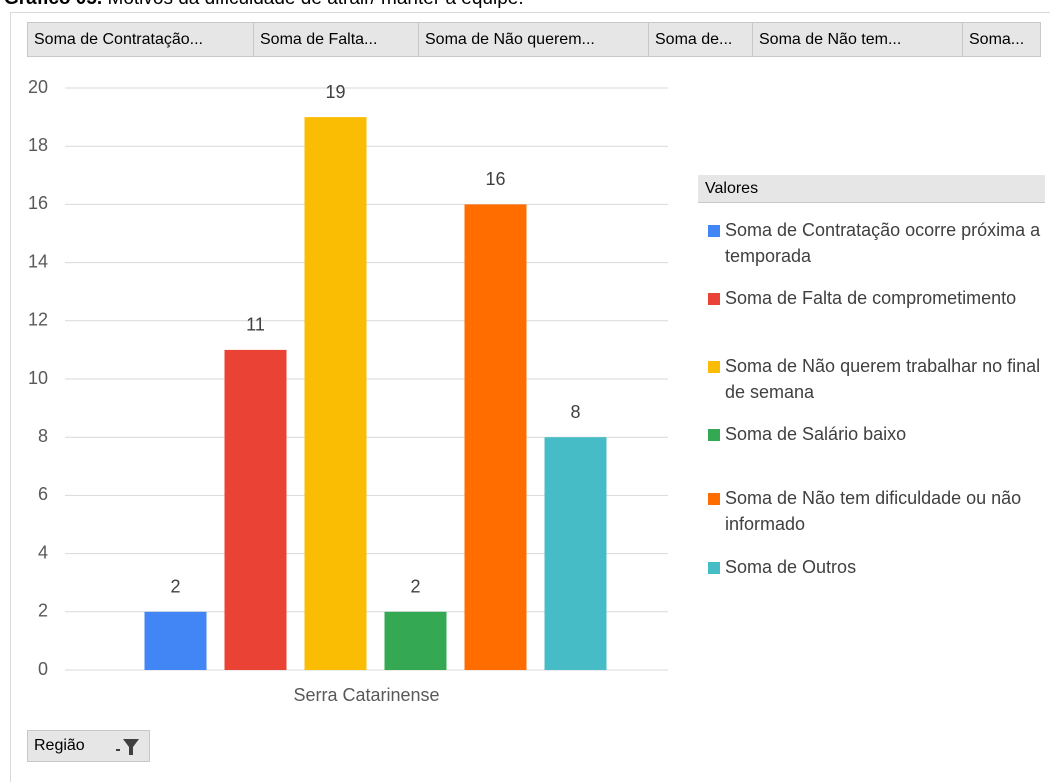 Image resolution: width=1050 pixels, height=782 pixels. I want to click on y-tick-label: 2, so click(43, 611).